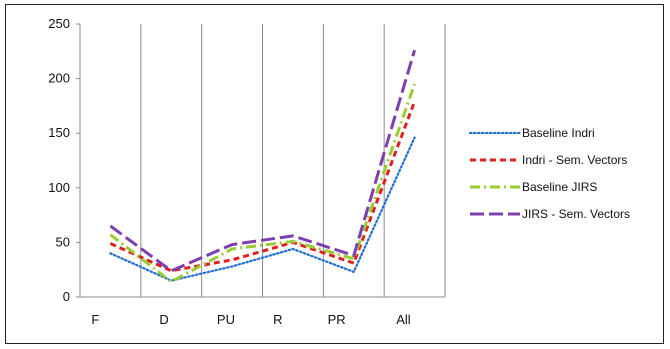  Describe the element at coordinates (66, 296) in the screenshot. I see `y-tick-label: 0` at that location.